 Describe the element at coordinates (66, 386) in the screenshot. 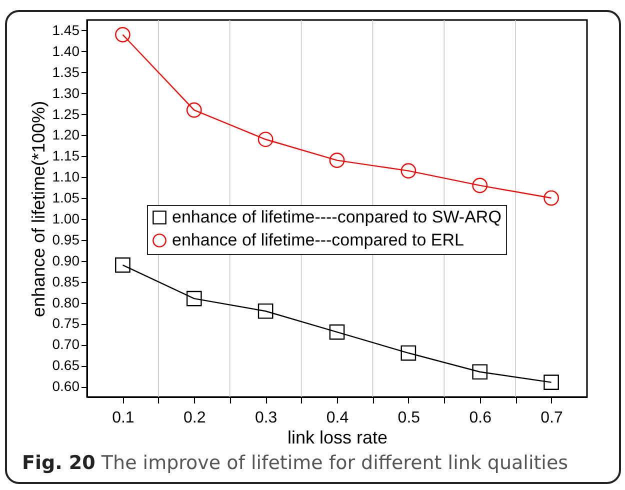

I see `y-tick-label: 0.60` at that location.